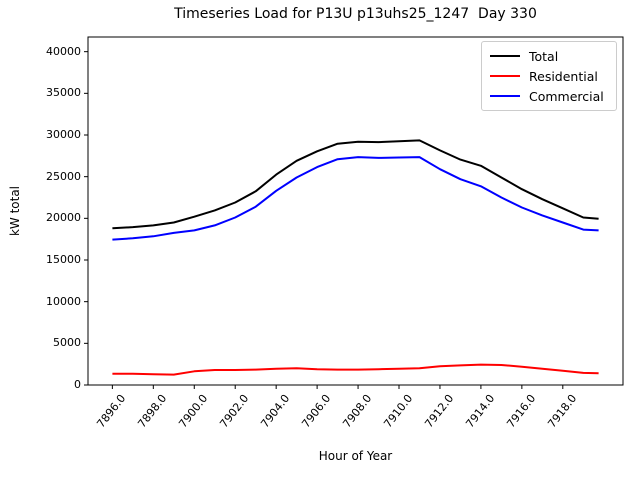  I want to click on y-tick-label: 10000, so click(63, 301).